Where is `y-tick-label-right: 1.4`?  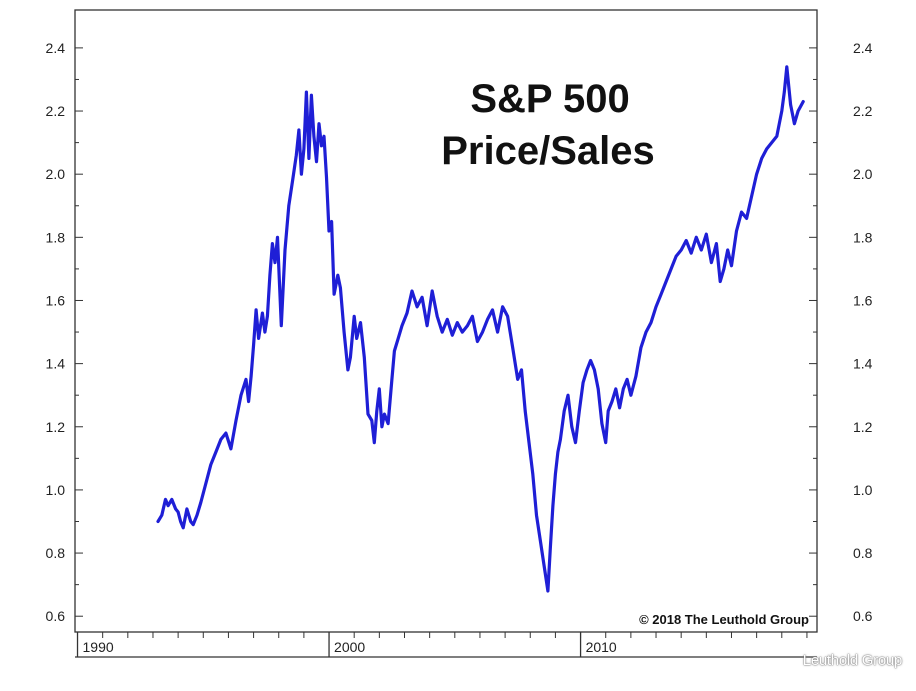 y-tick-label-right: 1.4 is located at coordinates (863, 364).